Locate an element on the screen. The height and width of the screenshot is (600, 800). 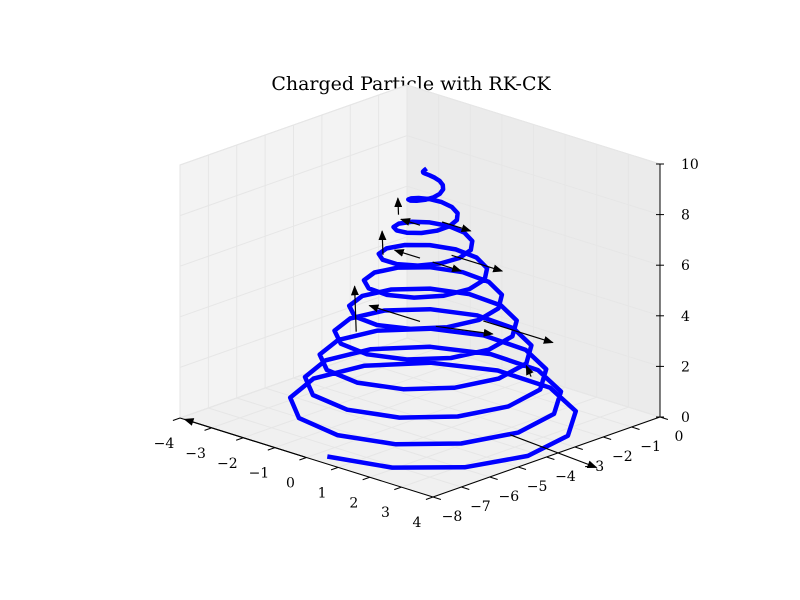
y-tick-label: −7 is located at coordinates (480, 507).